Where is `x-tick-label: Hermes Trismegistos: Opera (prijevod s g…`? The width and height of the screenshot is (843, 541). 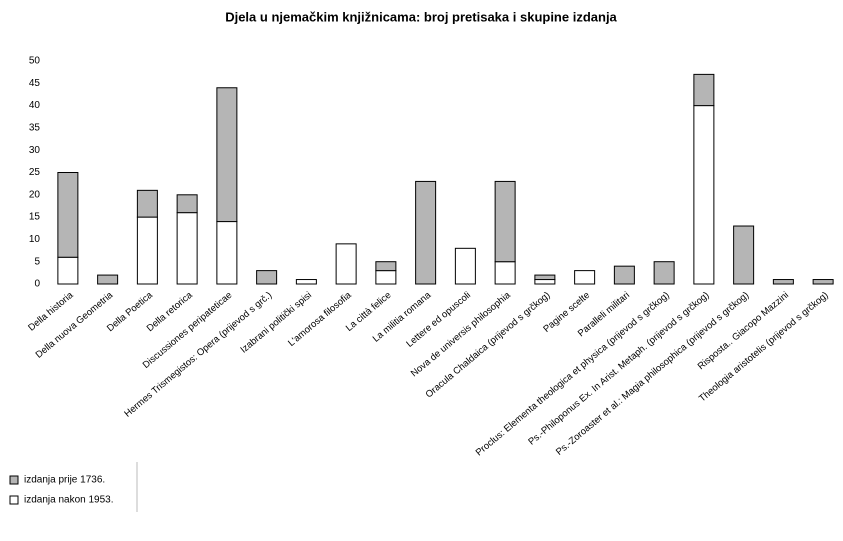 x-tick-label: Hermes Trismegistos: Opera (prijevod s g… is located at coordinates (198, 355).